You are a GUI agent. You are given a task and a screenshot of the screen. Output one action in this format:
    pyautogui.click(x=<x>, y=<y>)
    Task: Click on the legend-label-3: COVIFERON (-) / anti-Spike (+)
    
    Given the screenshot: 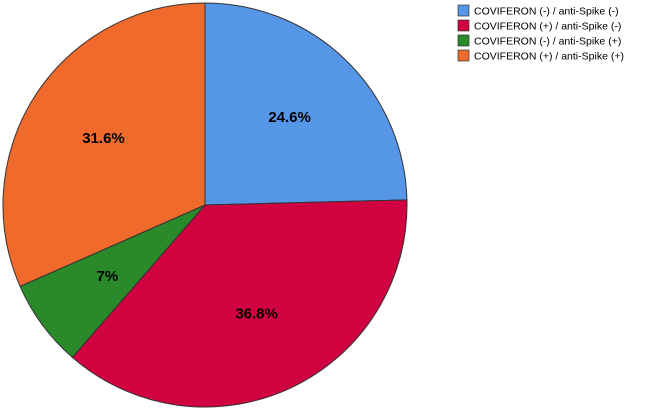 What is the action you would take?
    pyautogui.click(x=547, y=42)
    